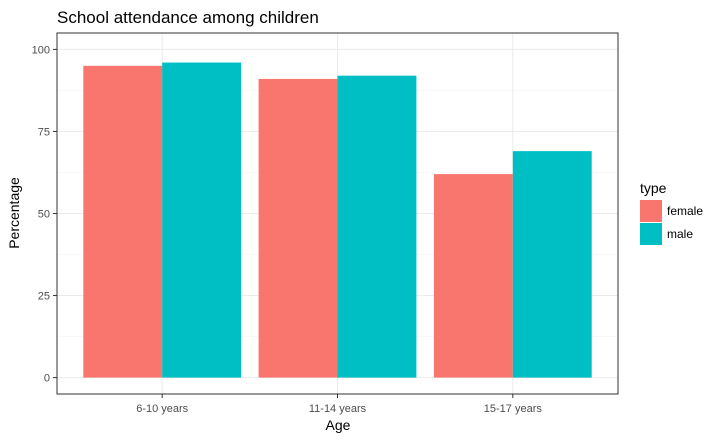 This screenshot has height=440, width=720. What do you see at coordinates (162, 409) in the screenshot?
I see `x-tick-label: 6-10 years` at bounding box center [162, 409].